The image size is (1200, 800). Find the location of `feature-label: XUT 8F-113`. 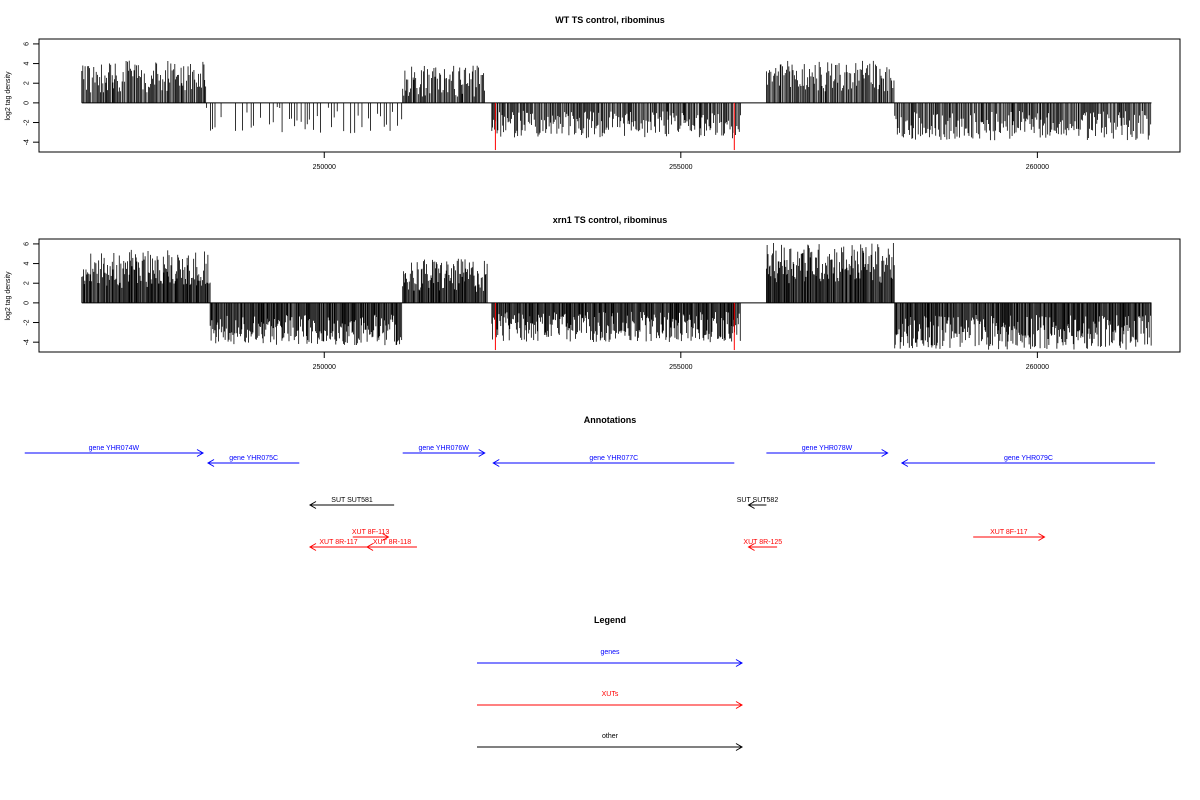

feature-label: XUT 8F-113 is located at coordinates (371, 532).